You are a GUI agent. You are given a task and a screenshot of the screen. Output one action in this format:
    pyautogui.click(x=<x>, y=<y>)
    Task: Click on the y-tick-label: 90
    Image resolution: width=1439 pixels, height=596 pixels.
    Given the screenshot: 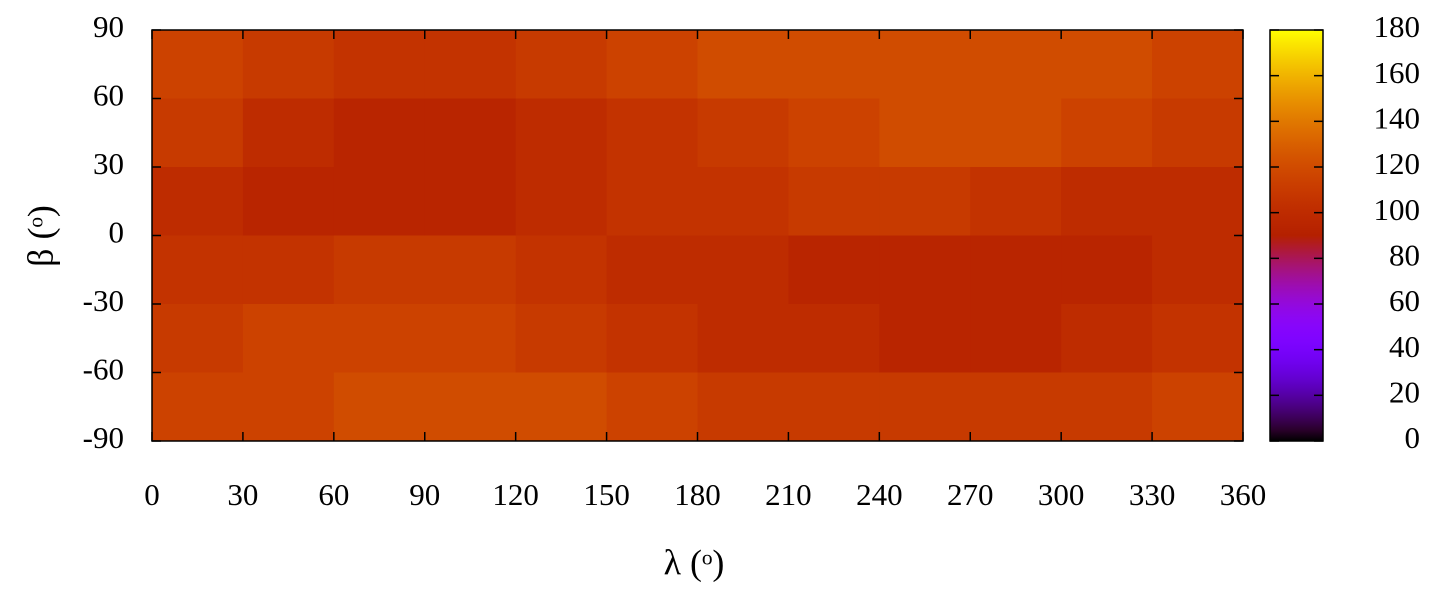 What is the action you would take?
    pyautogui.click(x=108, y=26)
    